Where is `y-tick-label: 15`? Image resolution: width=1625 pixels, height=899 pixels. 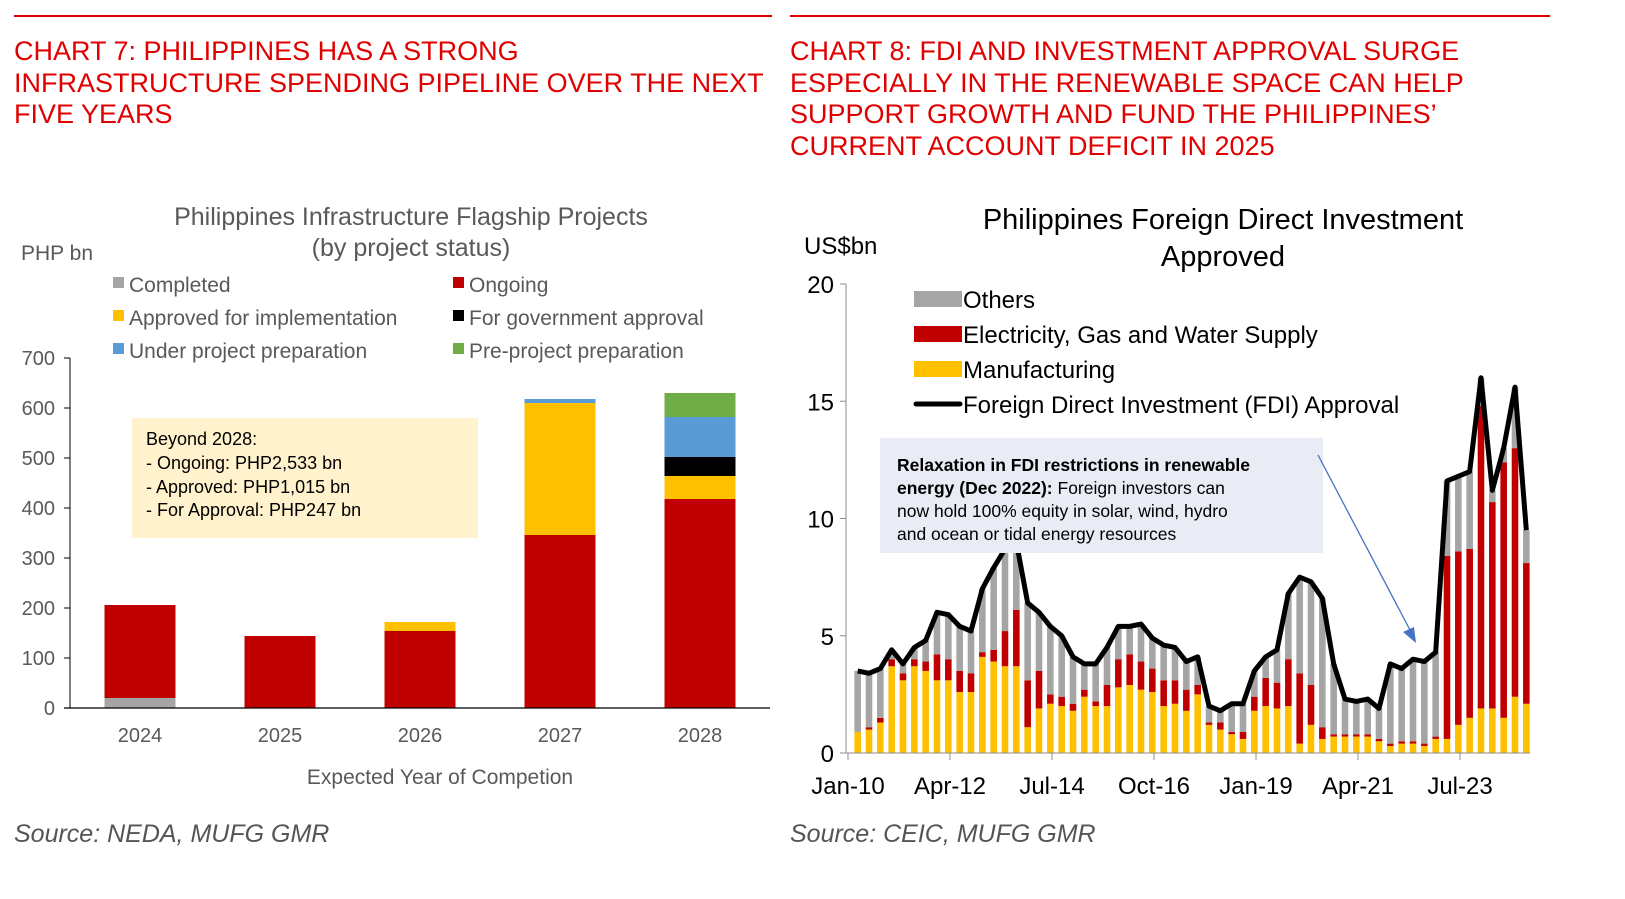 y-tick-label: 15 is located at coordinates (820, 402).